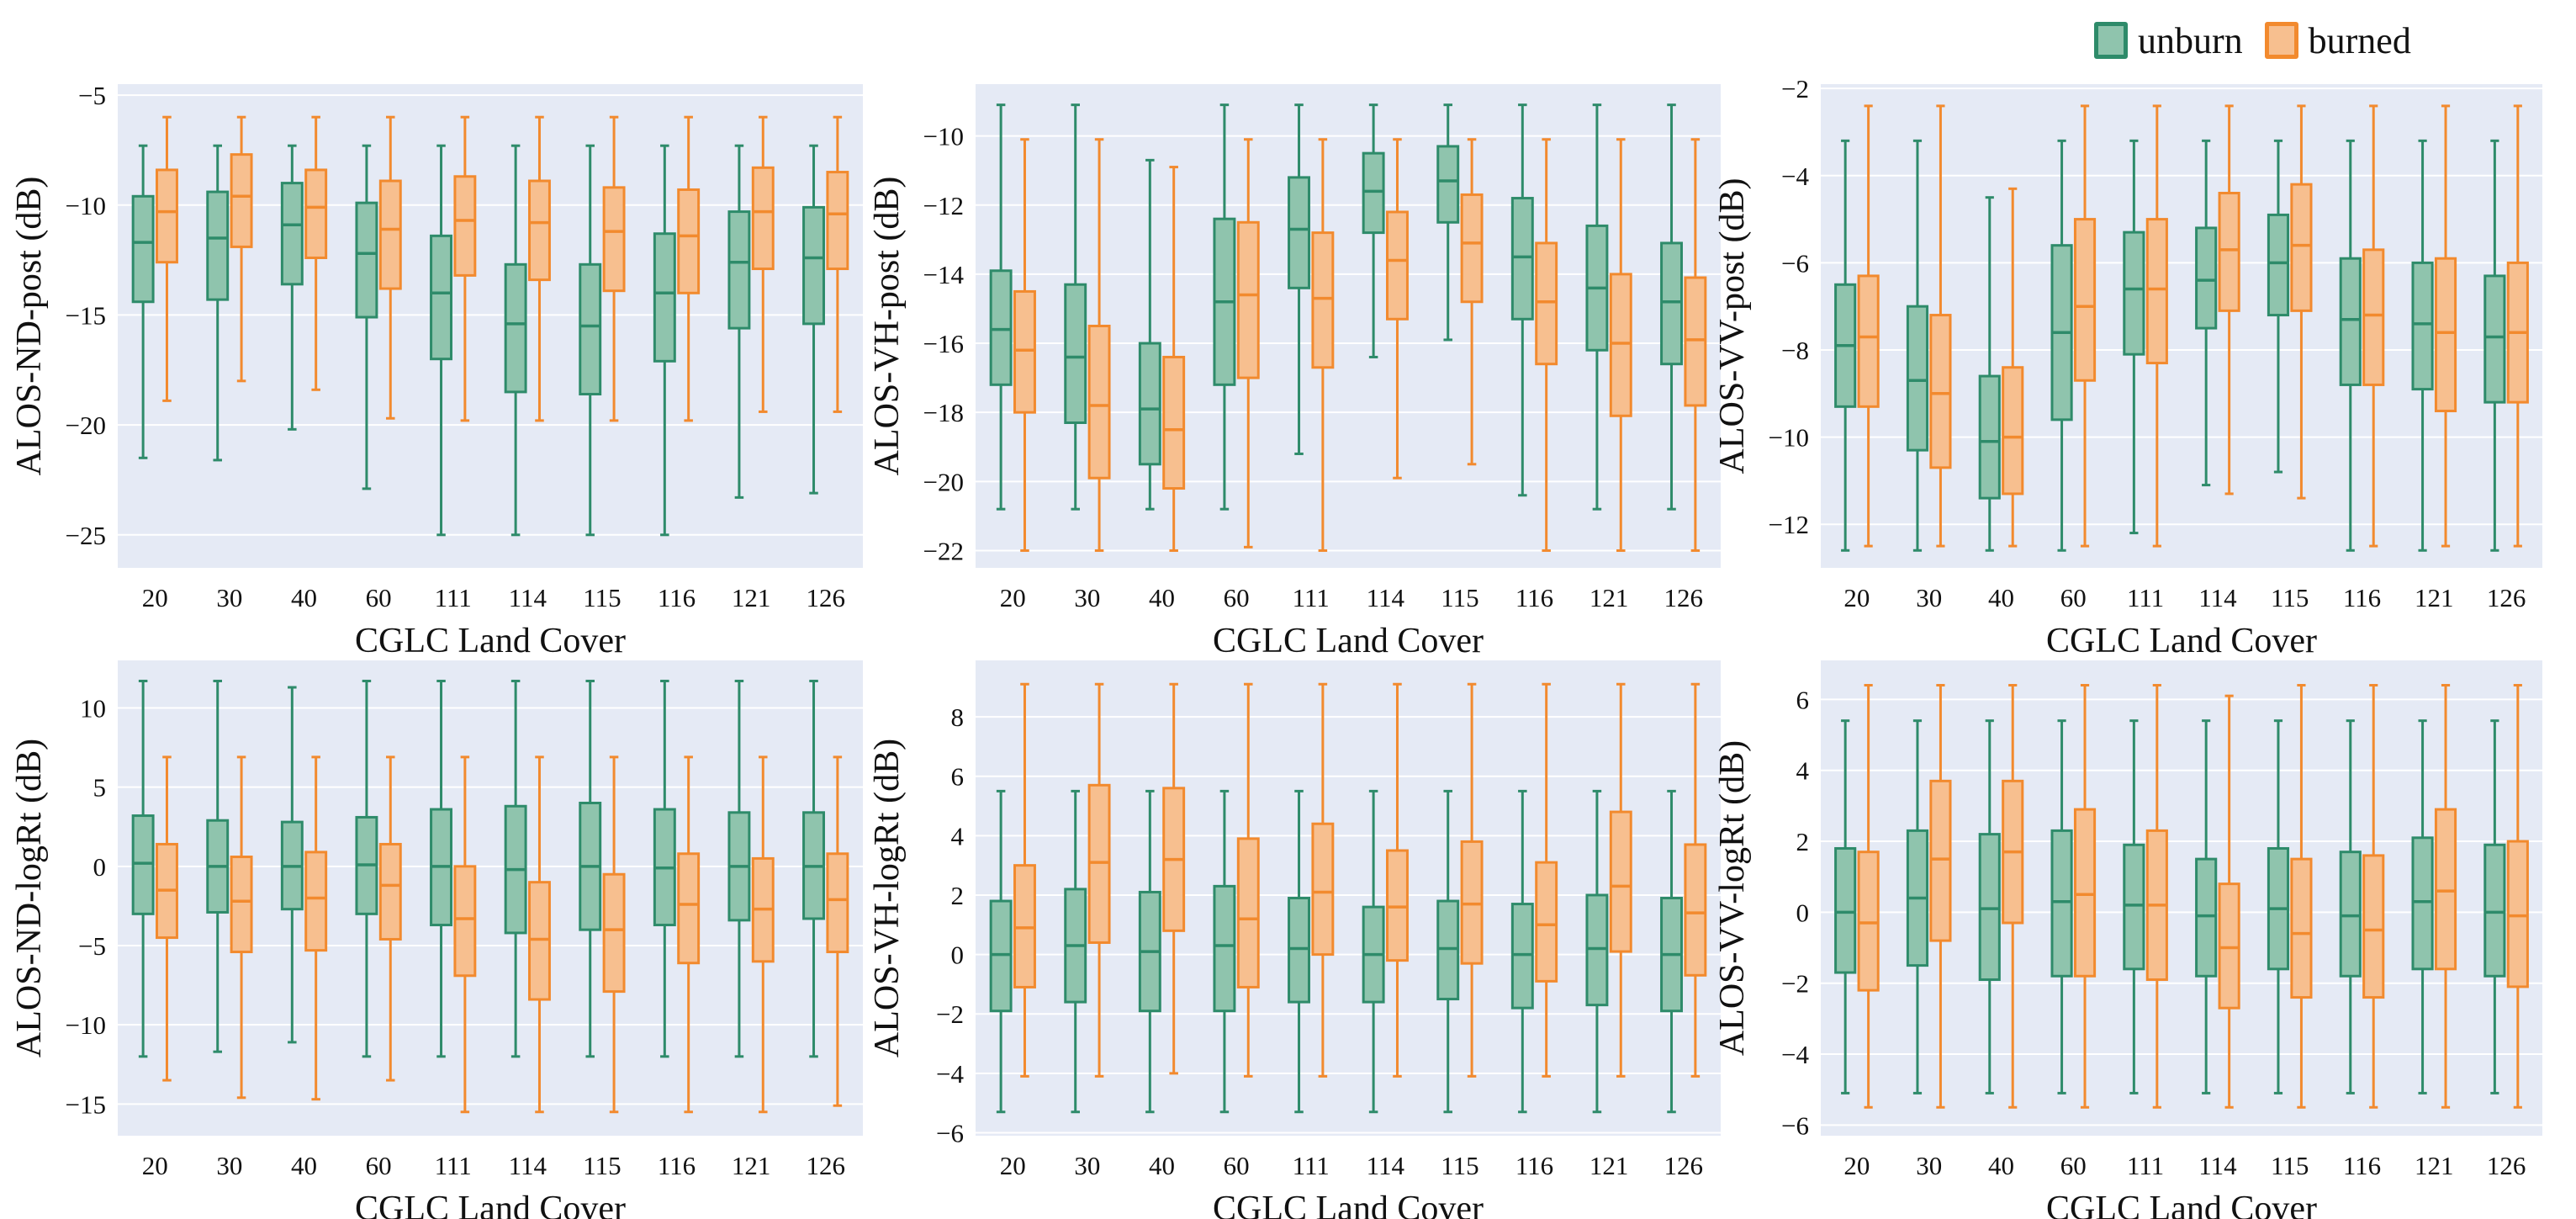  What do you see at coordinates (93, 708) in the screenshot?
I see `y-tick-label: 10` at bounding box center [93, 708].